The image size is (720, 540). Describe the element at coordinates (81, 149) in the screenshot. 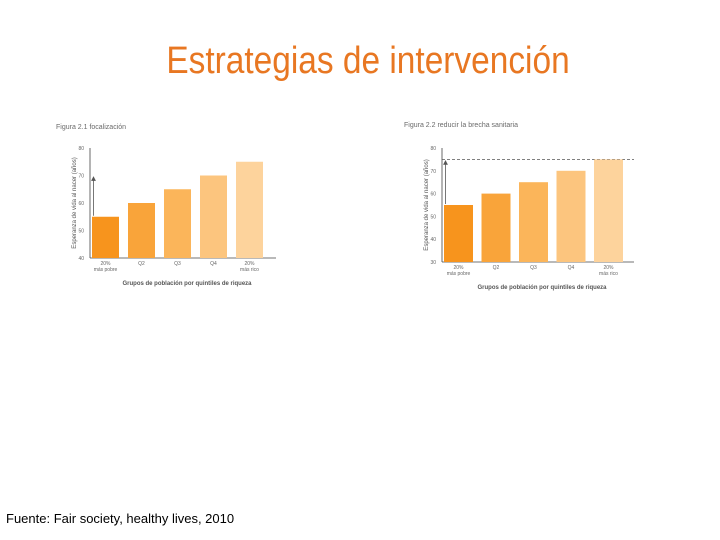

I see `chart1-ytick-80: 80` at that location.